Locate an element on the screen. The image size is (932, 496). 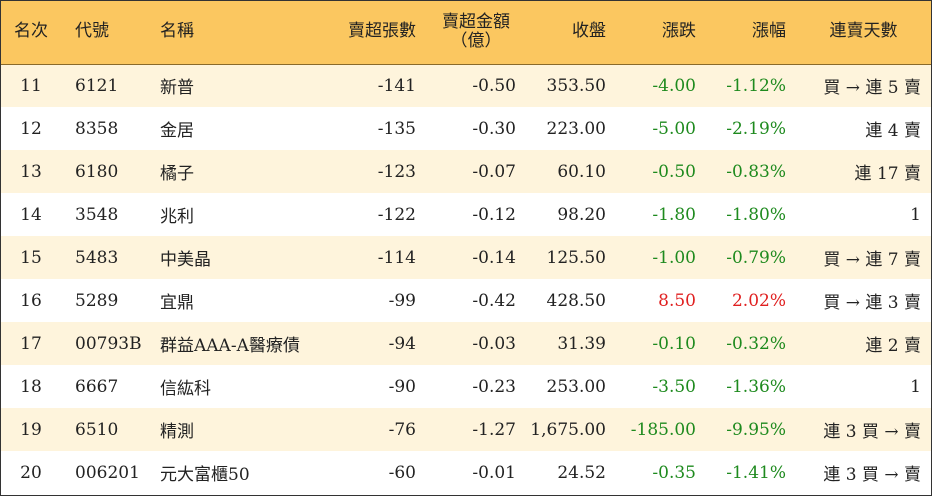
cell-sell-amount: -1.27 is located at coordinates (494, 429).